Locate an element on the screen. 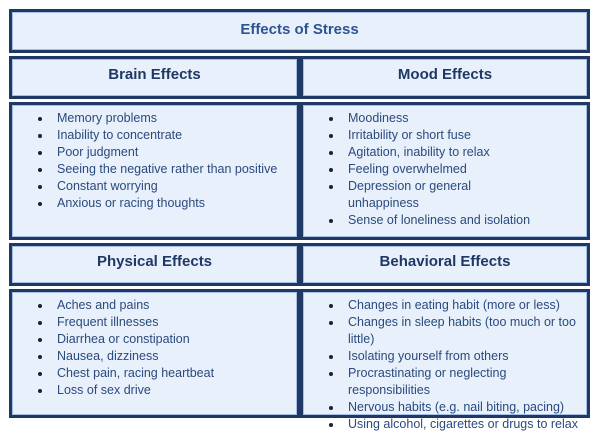  list-item: Seeing the negative rather than positive is located at coordinates (153, 169).